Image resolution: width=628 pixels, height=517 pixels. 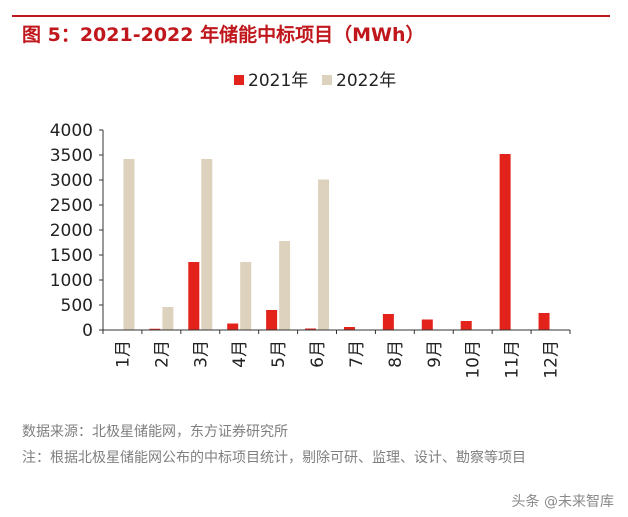 I want to click on y-tick-label: 3000, so click(x=71, y=181).